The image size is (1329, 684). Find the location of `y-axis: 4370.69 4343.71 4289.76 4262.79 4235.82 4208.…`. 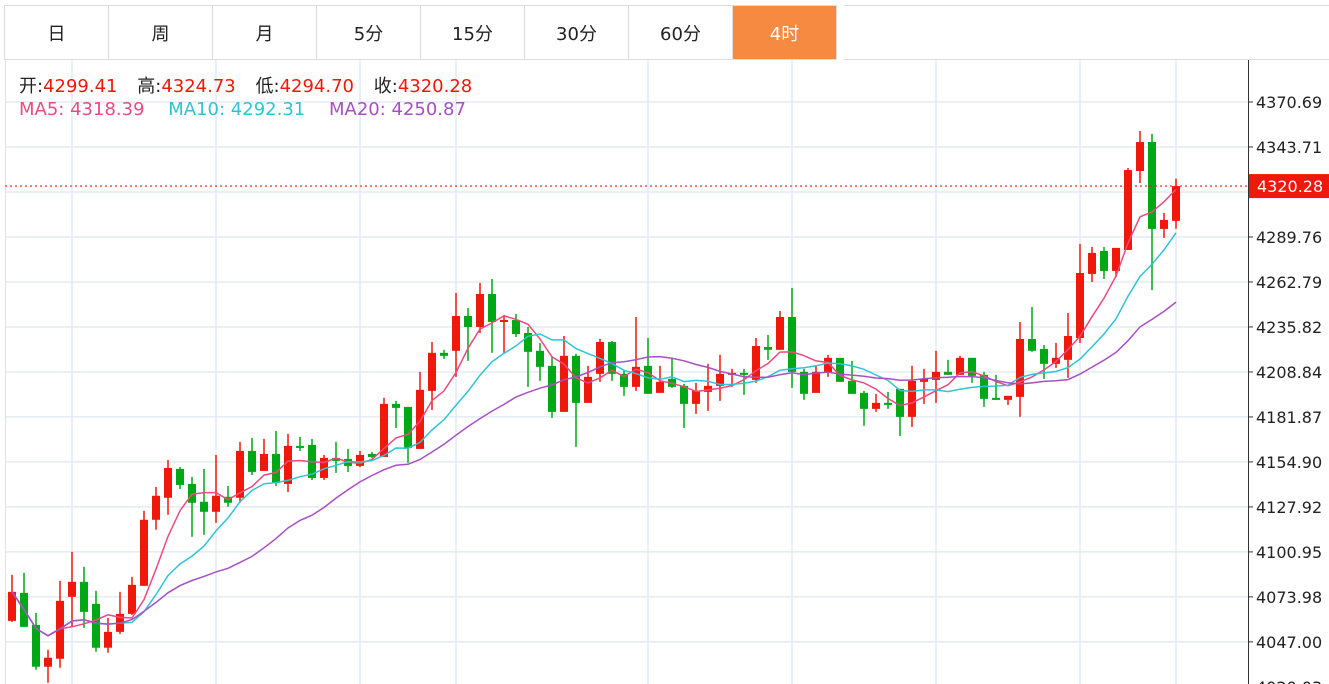

y-axis: 4370.69 4343.71 4289.76 4262.79 4235.82 4208.… is located at coordinates (1285, 388).